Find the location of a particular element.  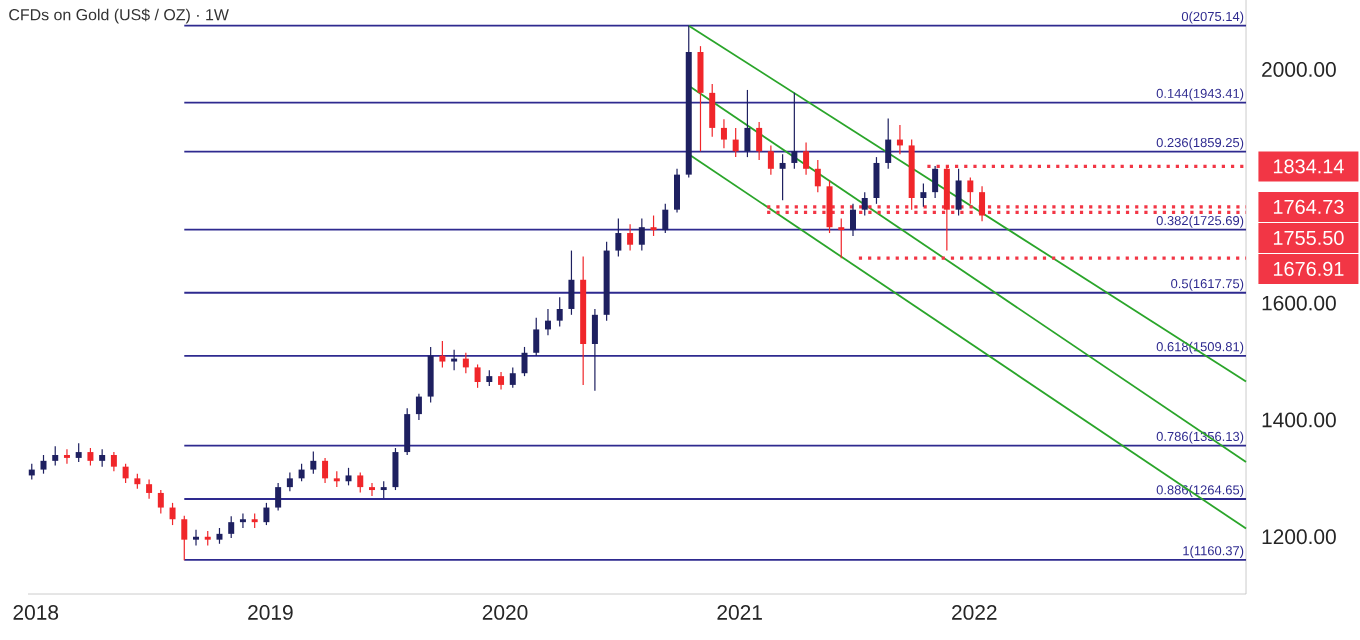

x-tick-label: 2020 is located at coordinates (505, 612).